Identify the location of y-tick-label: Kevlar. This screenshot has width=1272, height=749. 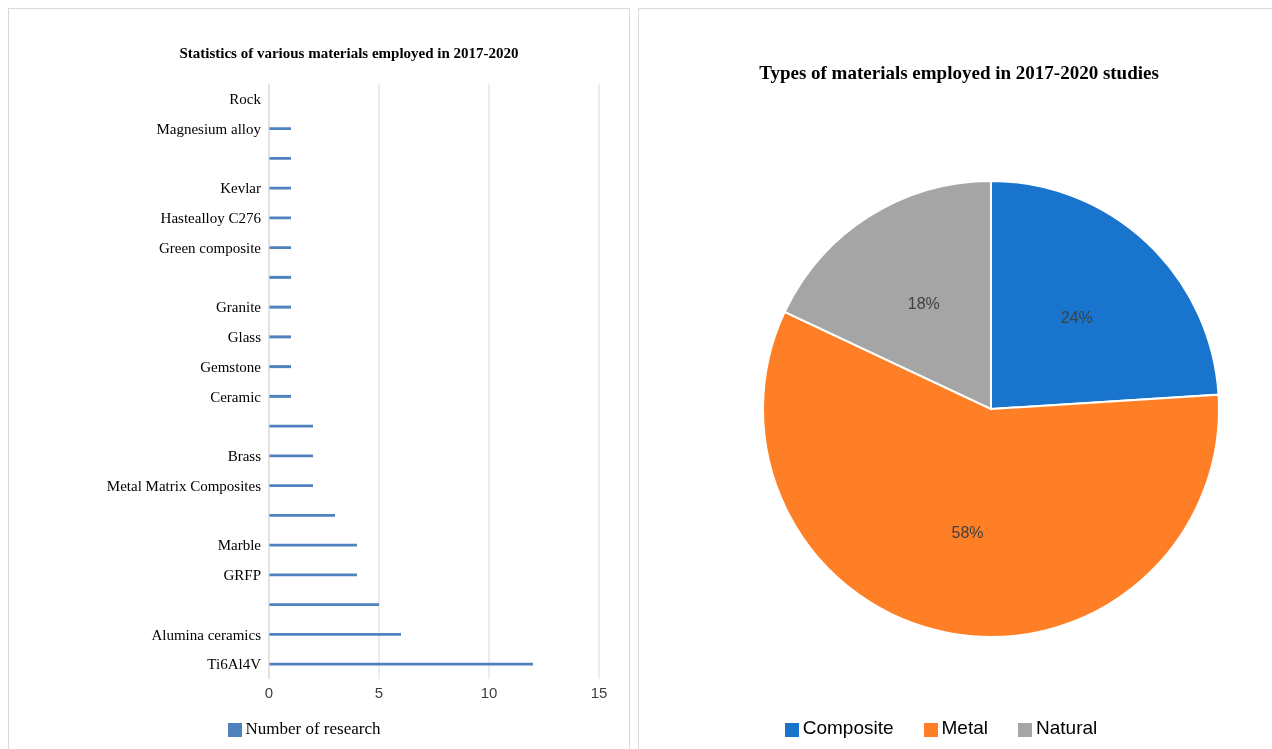
(240, 188).